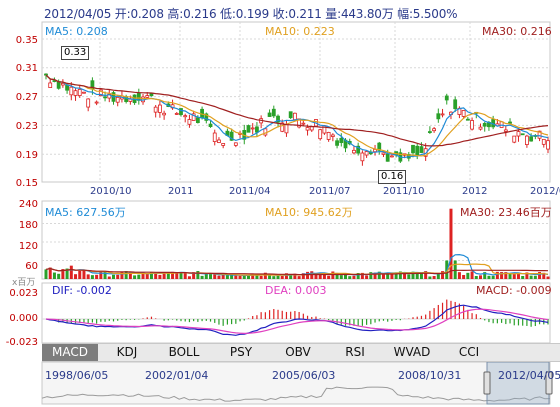  What do you see at coordinates (469, 352) in the screenshot?
I see `tab-cci: CCI` at bounding box center [469, 352].